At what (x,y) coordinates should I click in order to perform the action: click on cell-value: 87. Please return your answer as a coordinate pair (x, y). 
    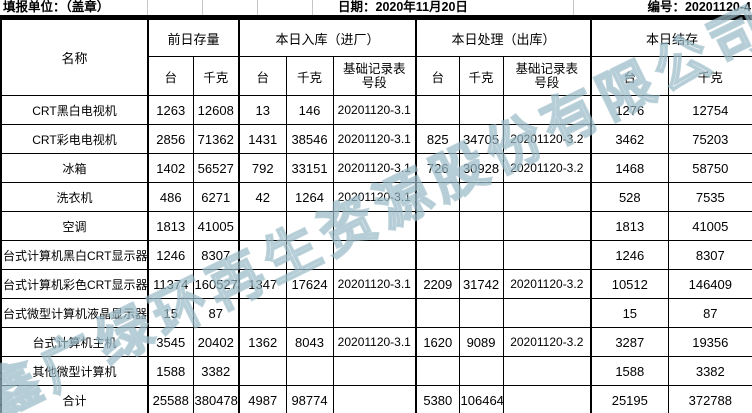
    Looking at the image, I should click on (216, 313).